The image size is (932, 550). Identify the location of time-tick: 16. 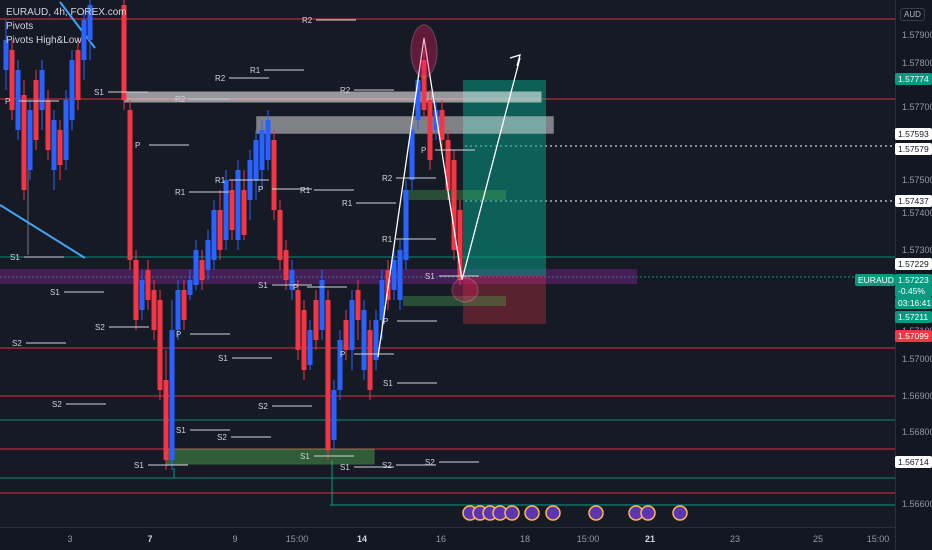
(441, 539).